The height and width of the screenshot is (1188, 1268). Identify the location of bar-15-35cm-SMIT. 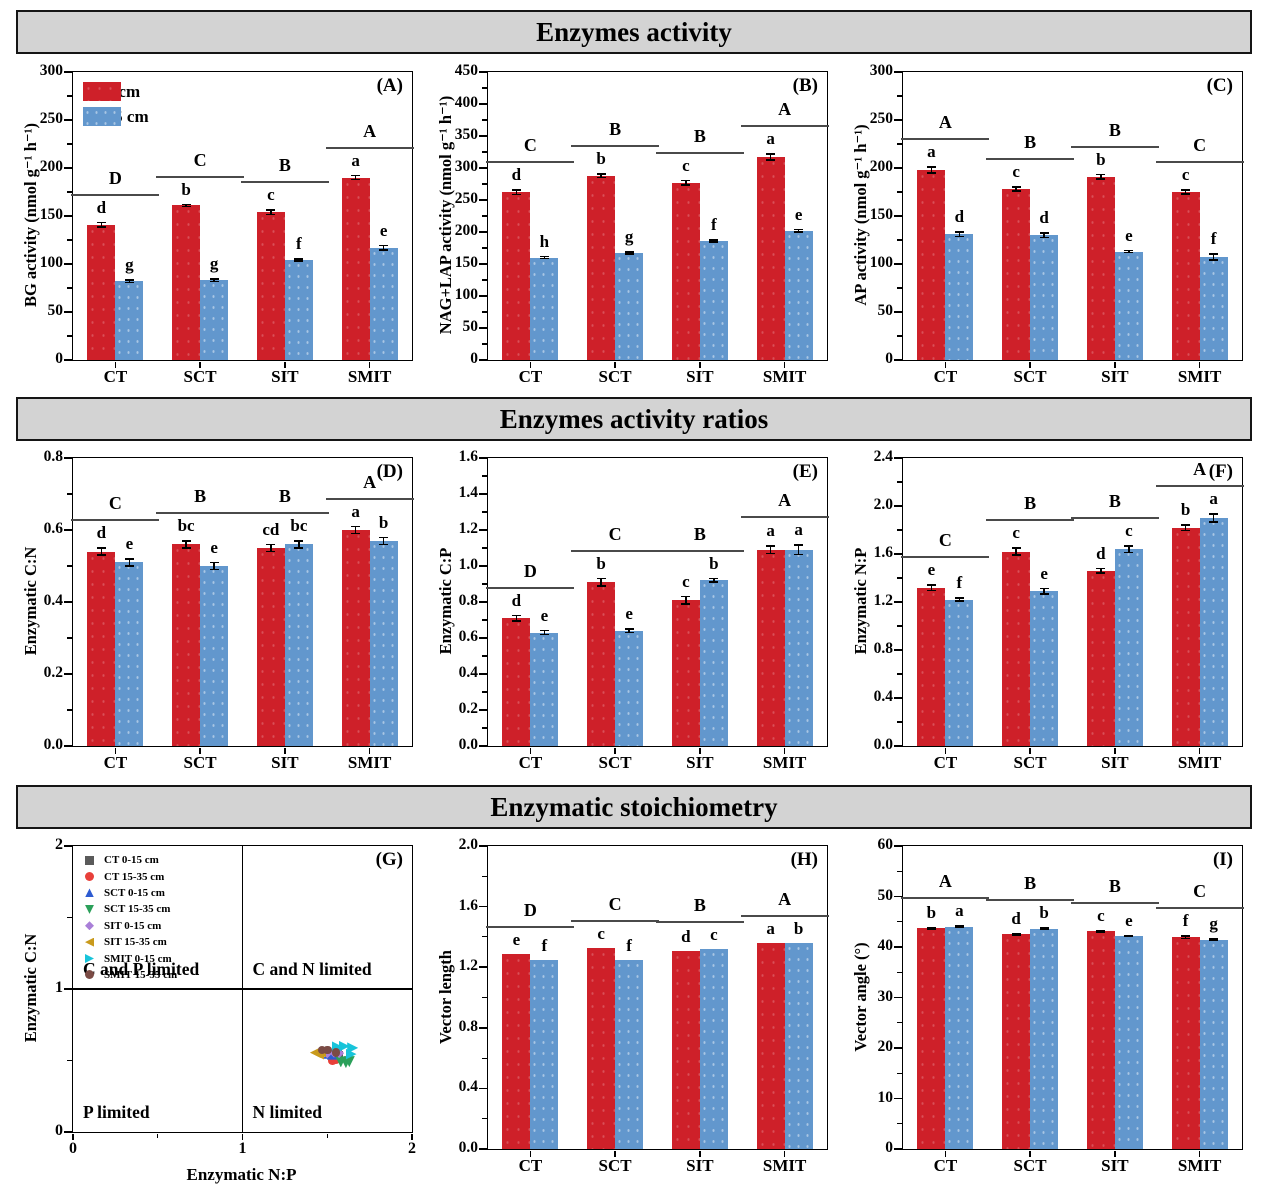
(1213, 632).